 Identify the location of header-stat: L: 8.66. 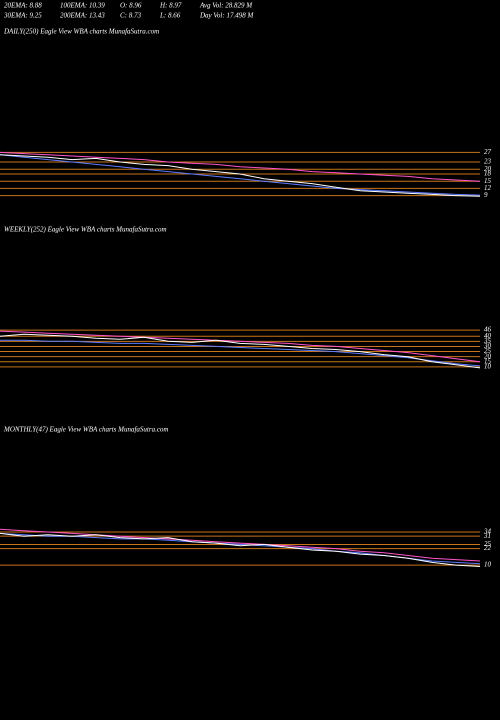
(170, 16).